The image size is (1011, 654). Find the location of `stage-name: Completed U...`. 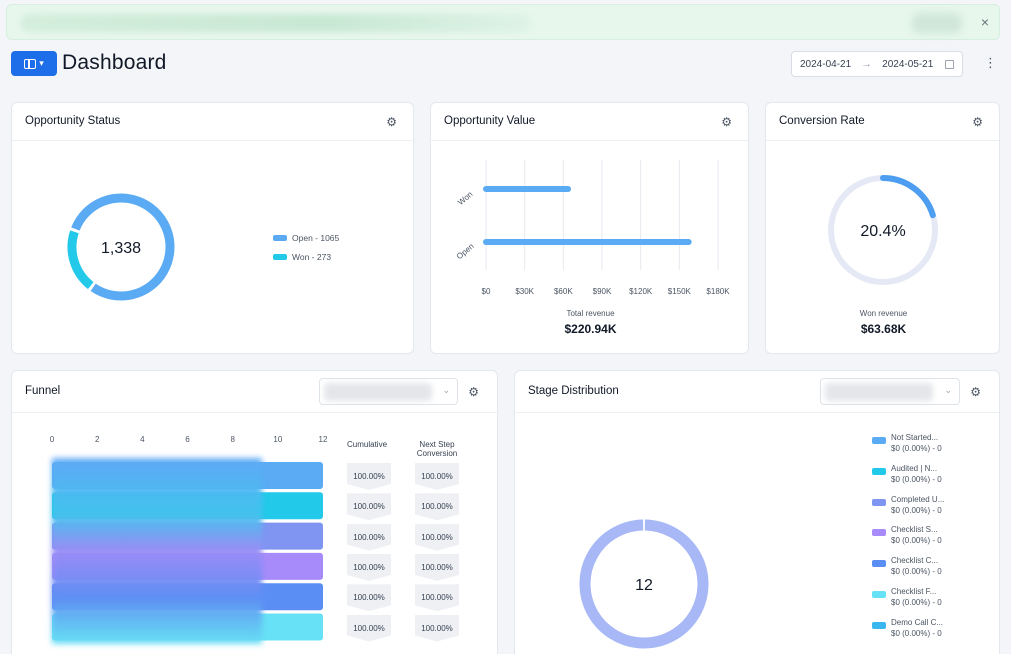

stage-name: Completed U... is located at coordinates (918, 499).